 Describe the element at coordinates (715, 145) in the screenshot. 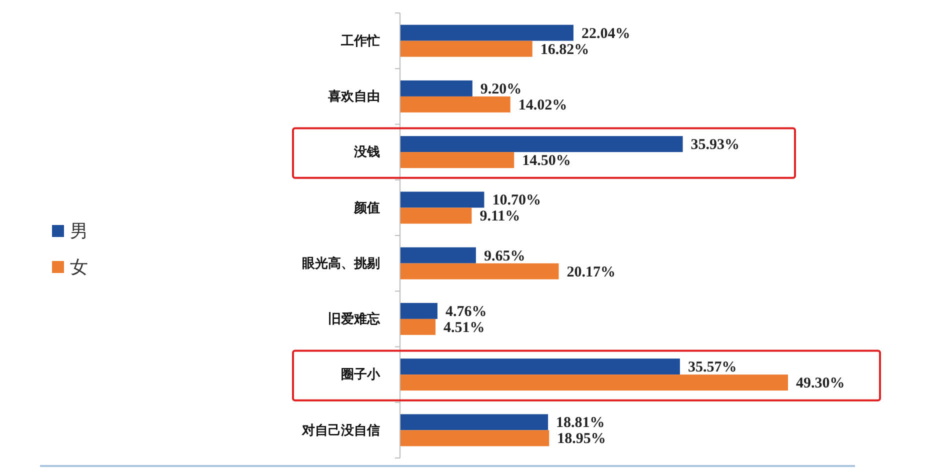

I see `data-label: 35.93%` at that location.